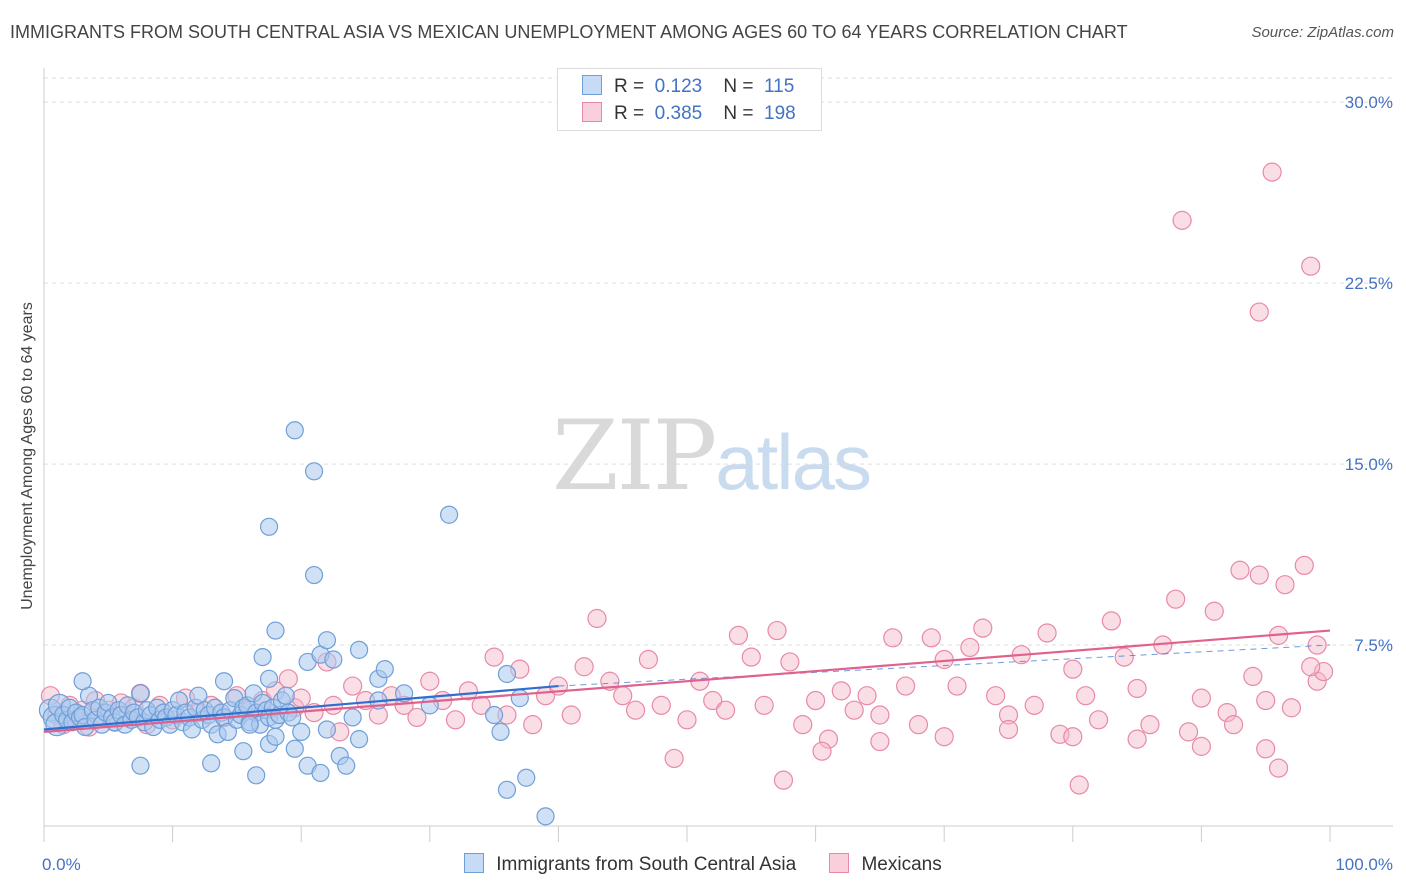 Image resolution: width=1406 pixels, height=892 pixels. I want to click on legend-swatch-pink, so click(592, 112).